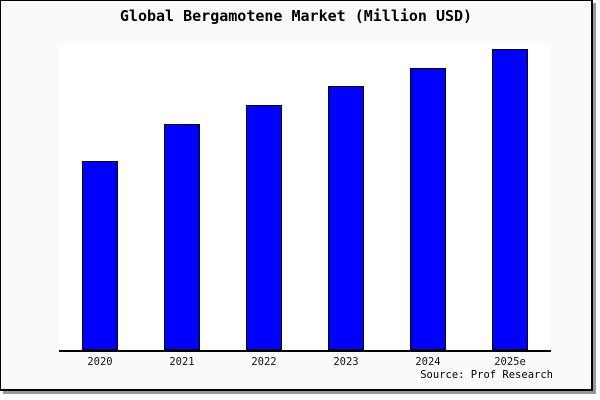  What do you see at coordinates (346, 362) in the screenshot?
I see `x-tick-label: 2023` at bounding box center [346, 362].